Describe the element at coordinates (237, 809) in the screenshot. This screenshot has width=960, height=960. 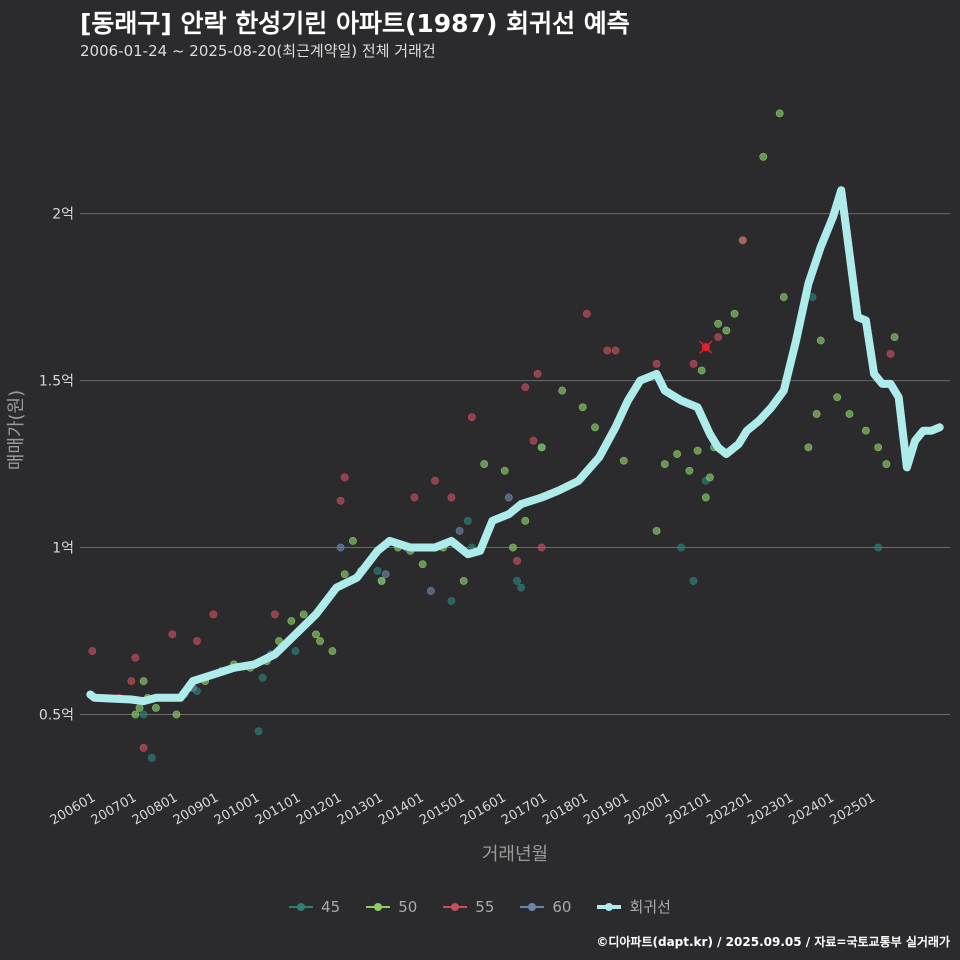
I see `x-tick-label: 201001` at that location.